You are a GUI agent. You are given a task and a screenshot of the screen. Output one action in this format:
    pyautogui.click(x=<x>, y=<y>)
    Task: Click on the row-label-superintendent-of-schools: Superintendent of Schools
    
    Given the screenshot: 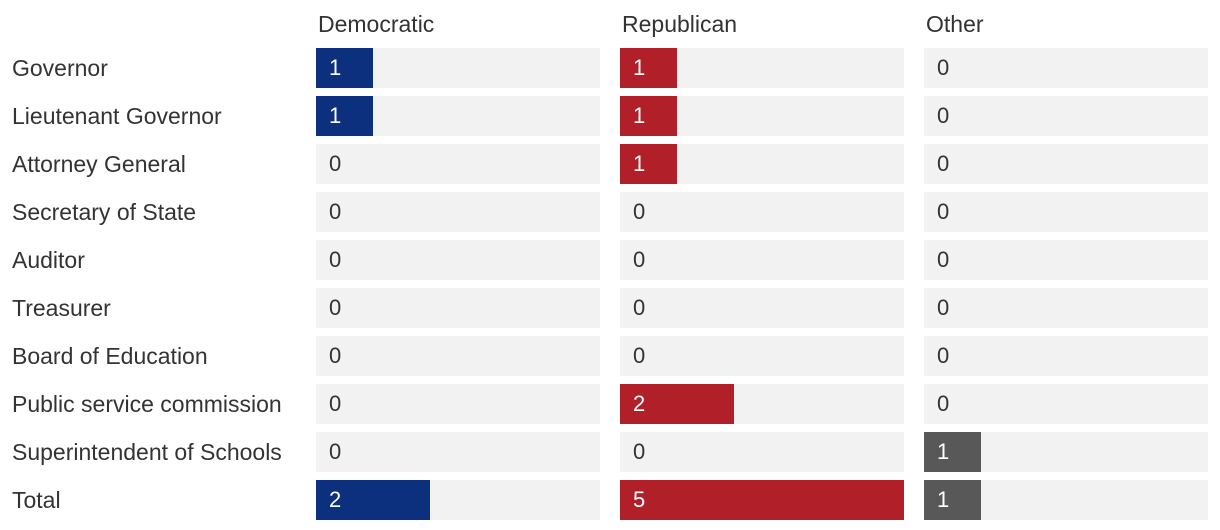 What is the action you would take?
    pyautogui.click(x=147, y=452)
    